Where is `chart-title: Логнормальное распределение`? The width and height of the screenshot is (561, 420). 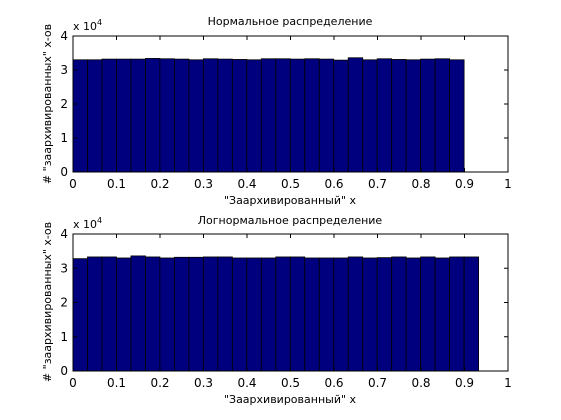
chart-title: Логнормальное распределение is located at coordinates (290, 220).